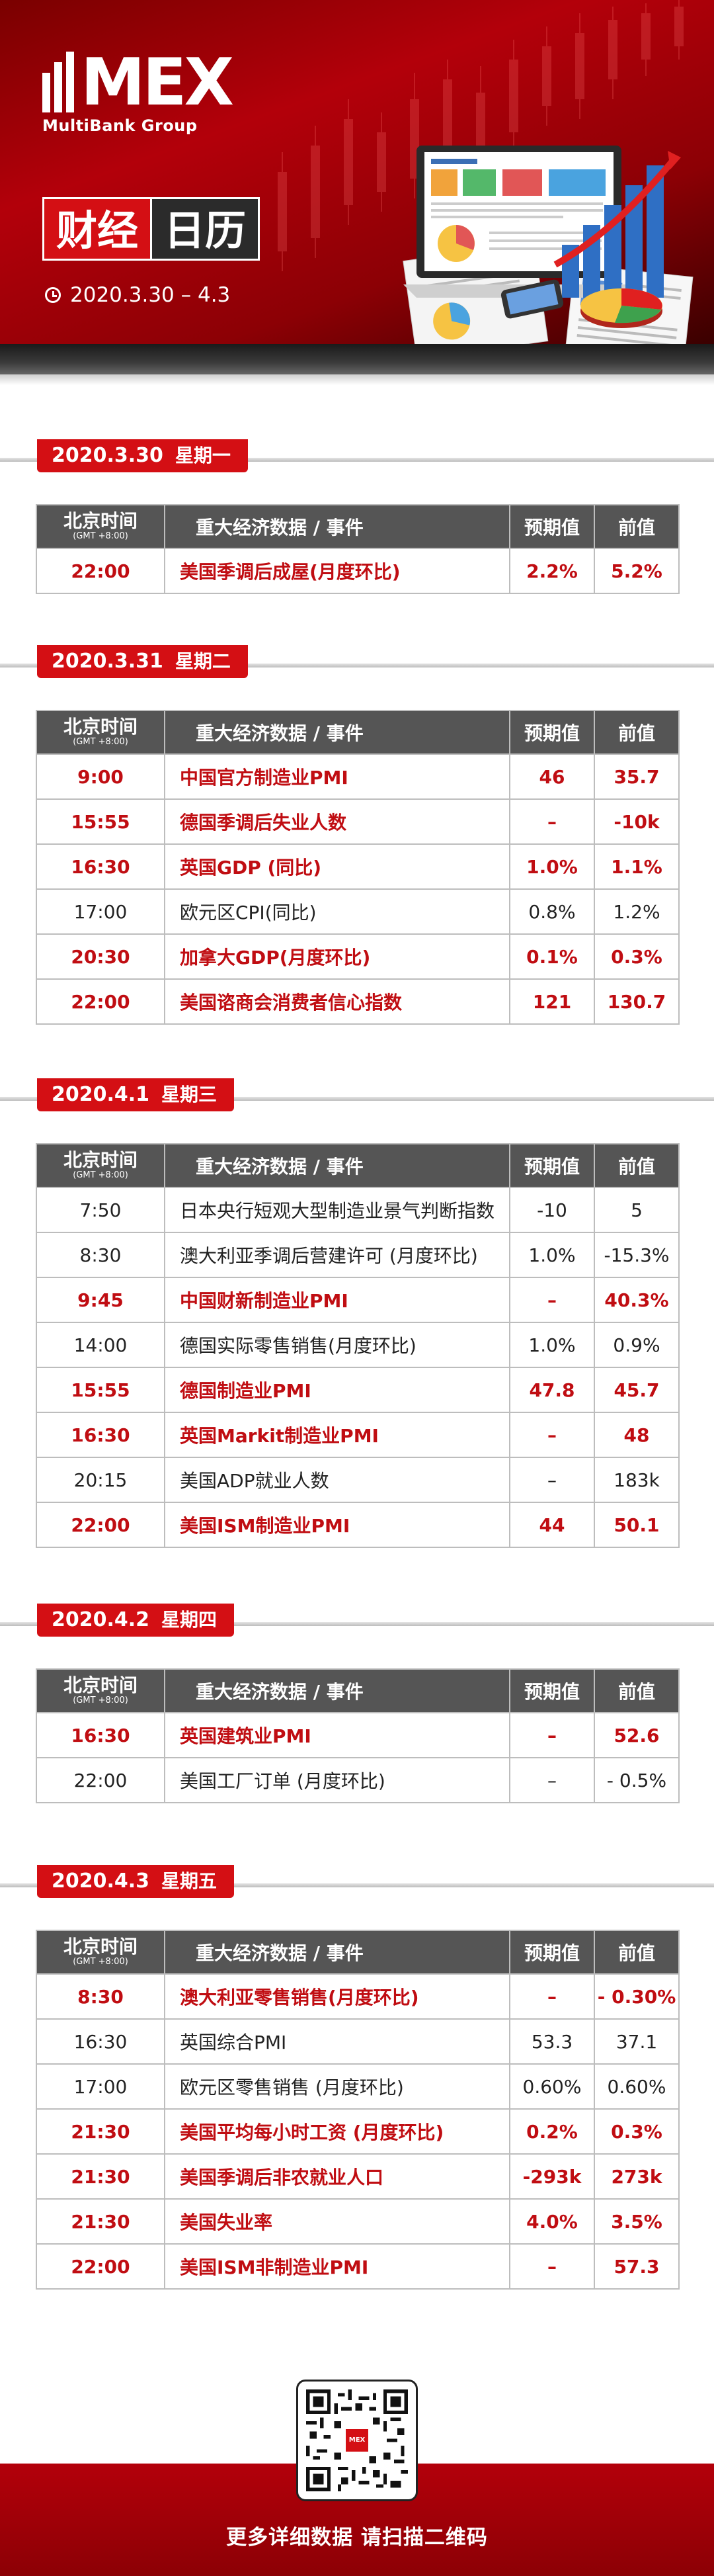 This screenshot has height=2576, width=714. I want to click on title-part-2: 日历, so click(205, 229).